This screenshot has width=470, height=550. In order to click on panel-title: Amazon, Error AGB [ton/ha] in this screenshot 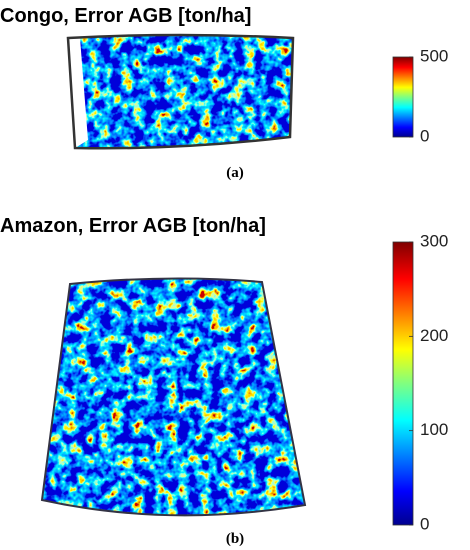, I will do `click(133, 226)`.